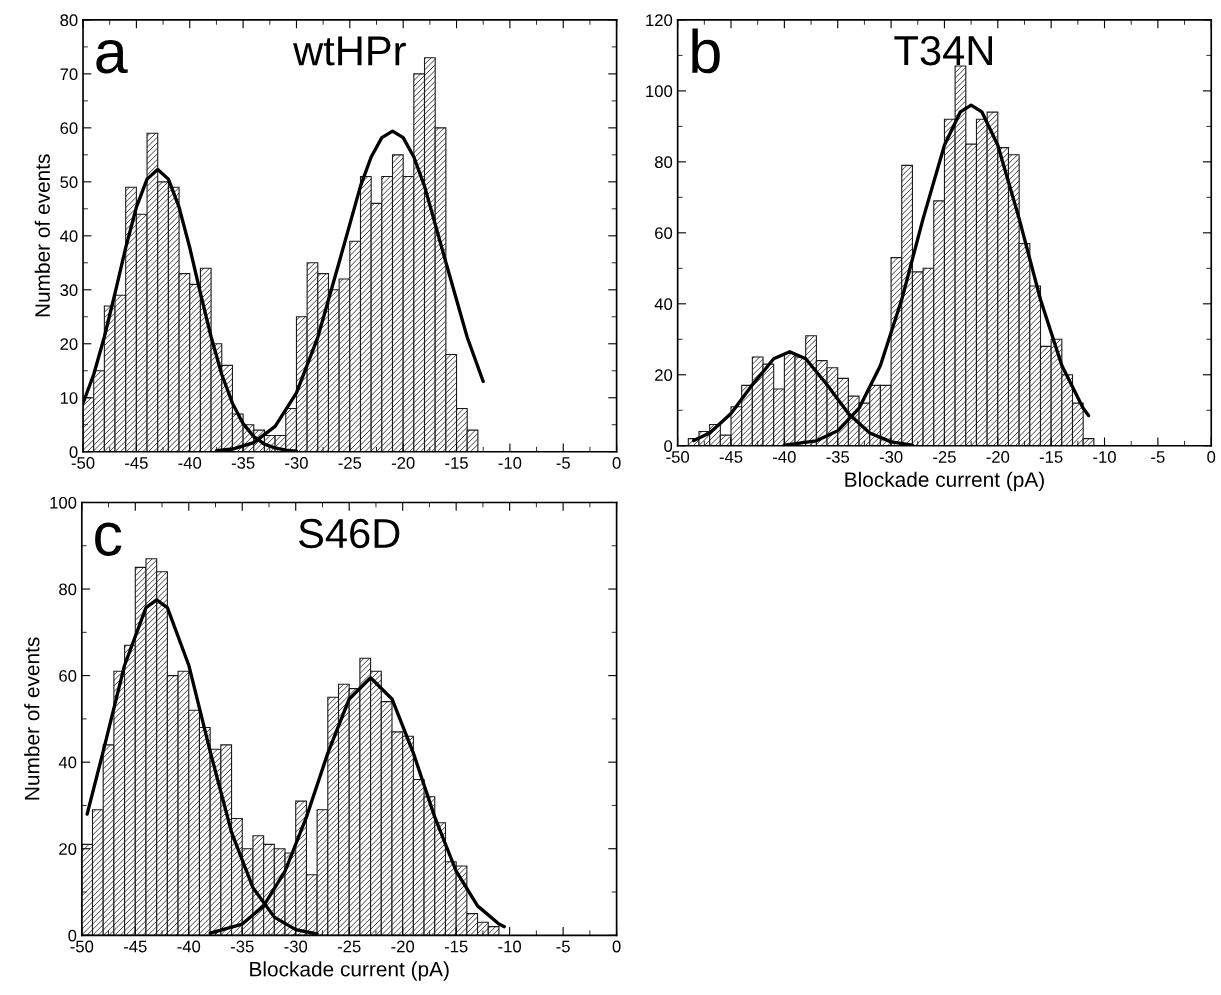  Describe the element at coordinates (69, 182) in the screenshot. I see `y-tick-label: 50` at that location.